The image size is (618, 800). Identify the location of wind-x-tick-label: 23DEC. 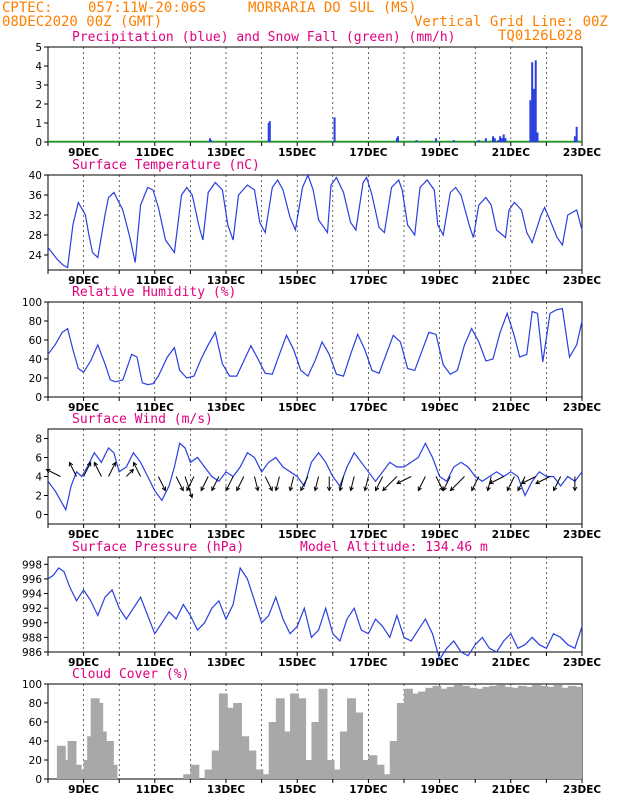
(582, 535).